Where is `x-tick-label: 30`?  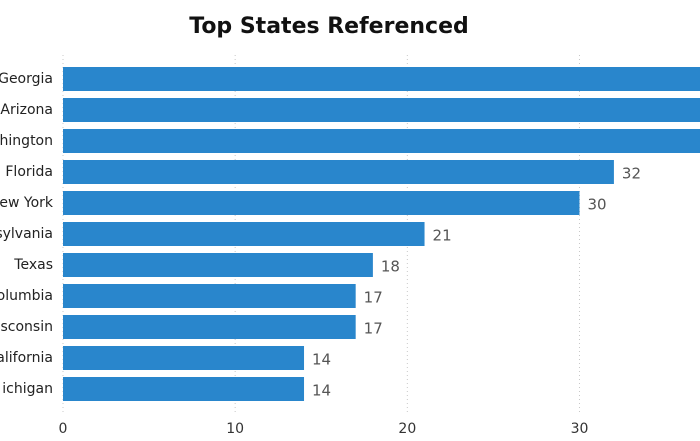 x-tick-label: 30 is located at coordinates (580, 429).